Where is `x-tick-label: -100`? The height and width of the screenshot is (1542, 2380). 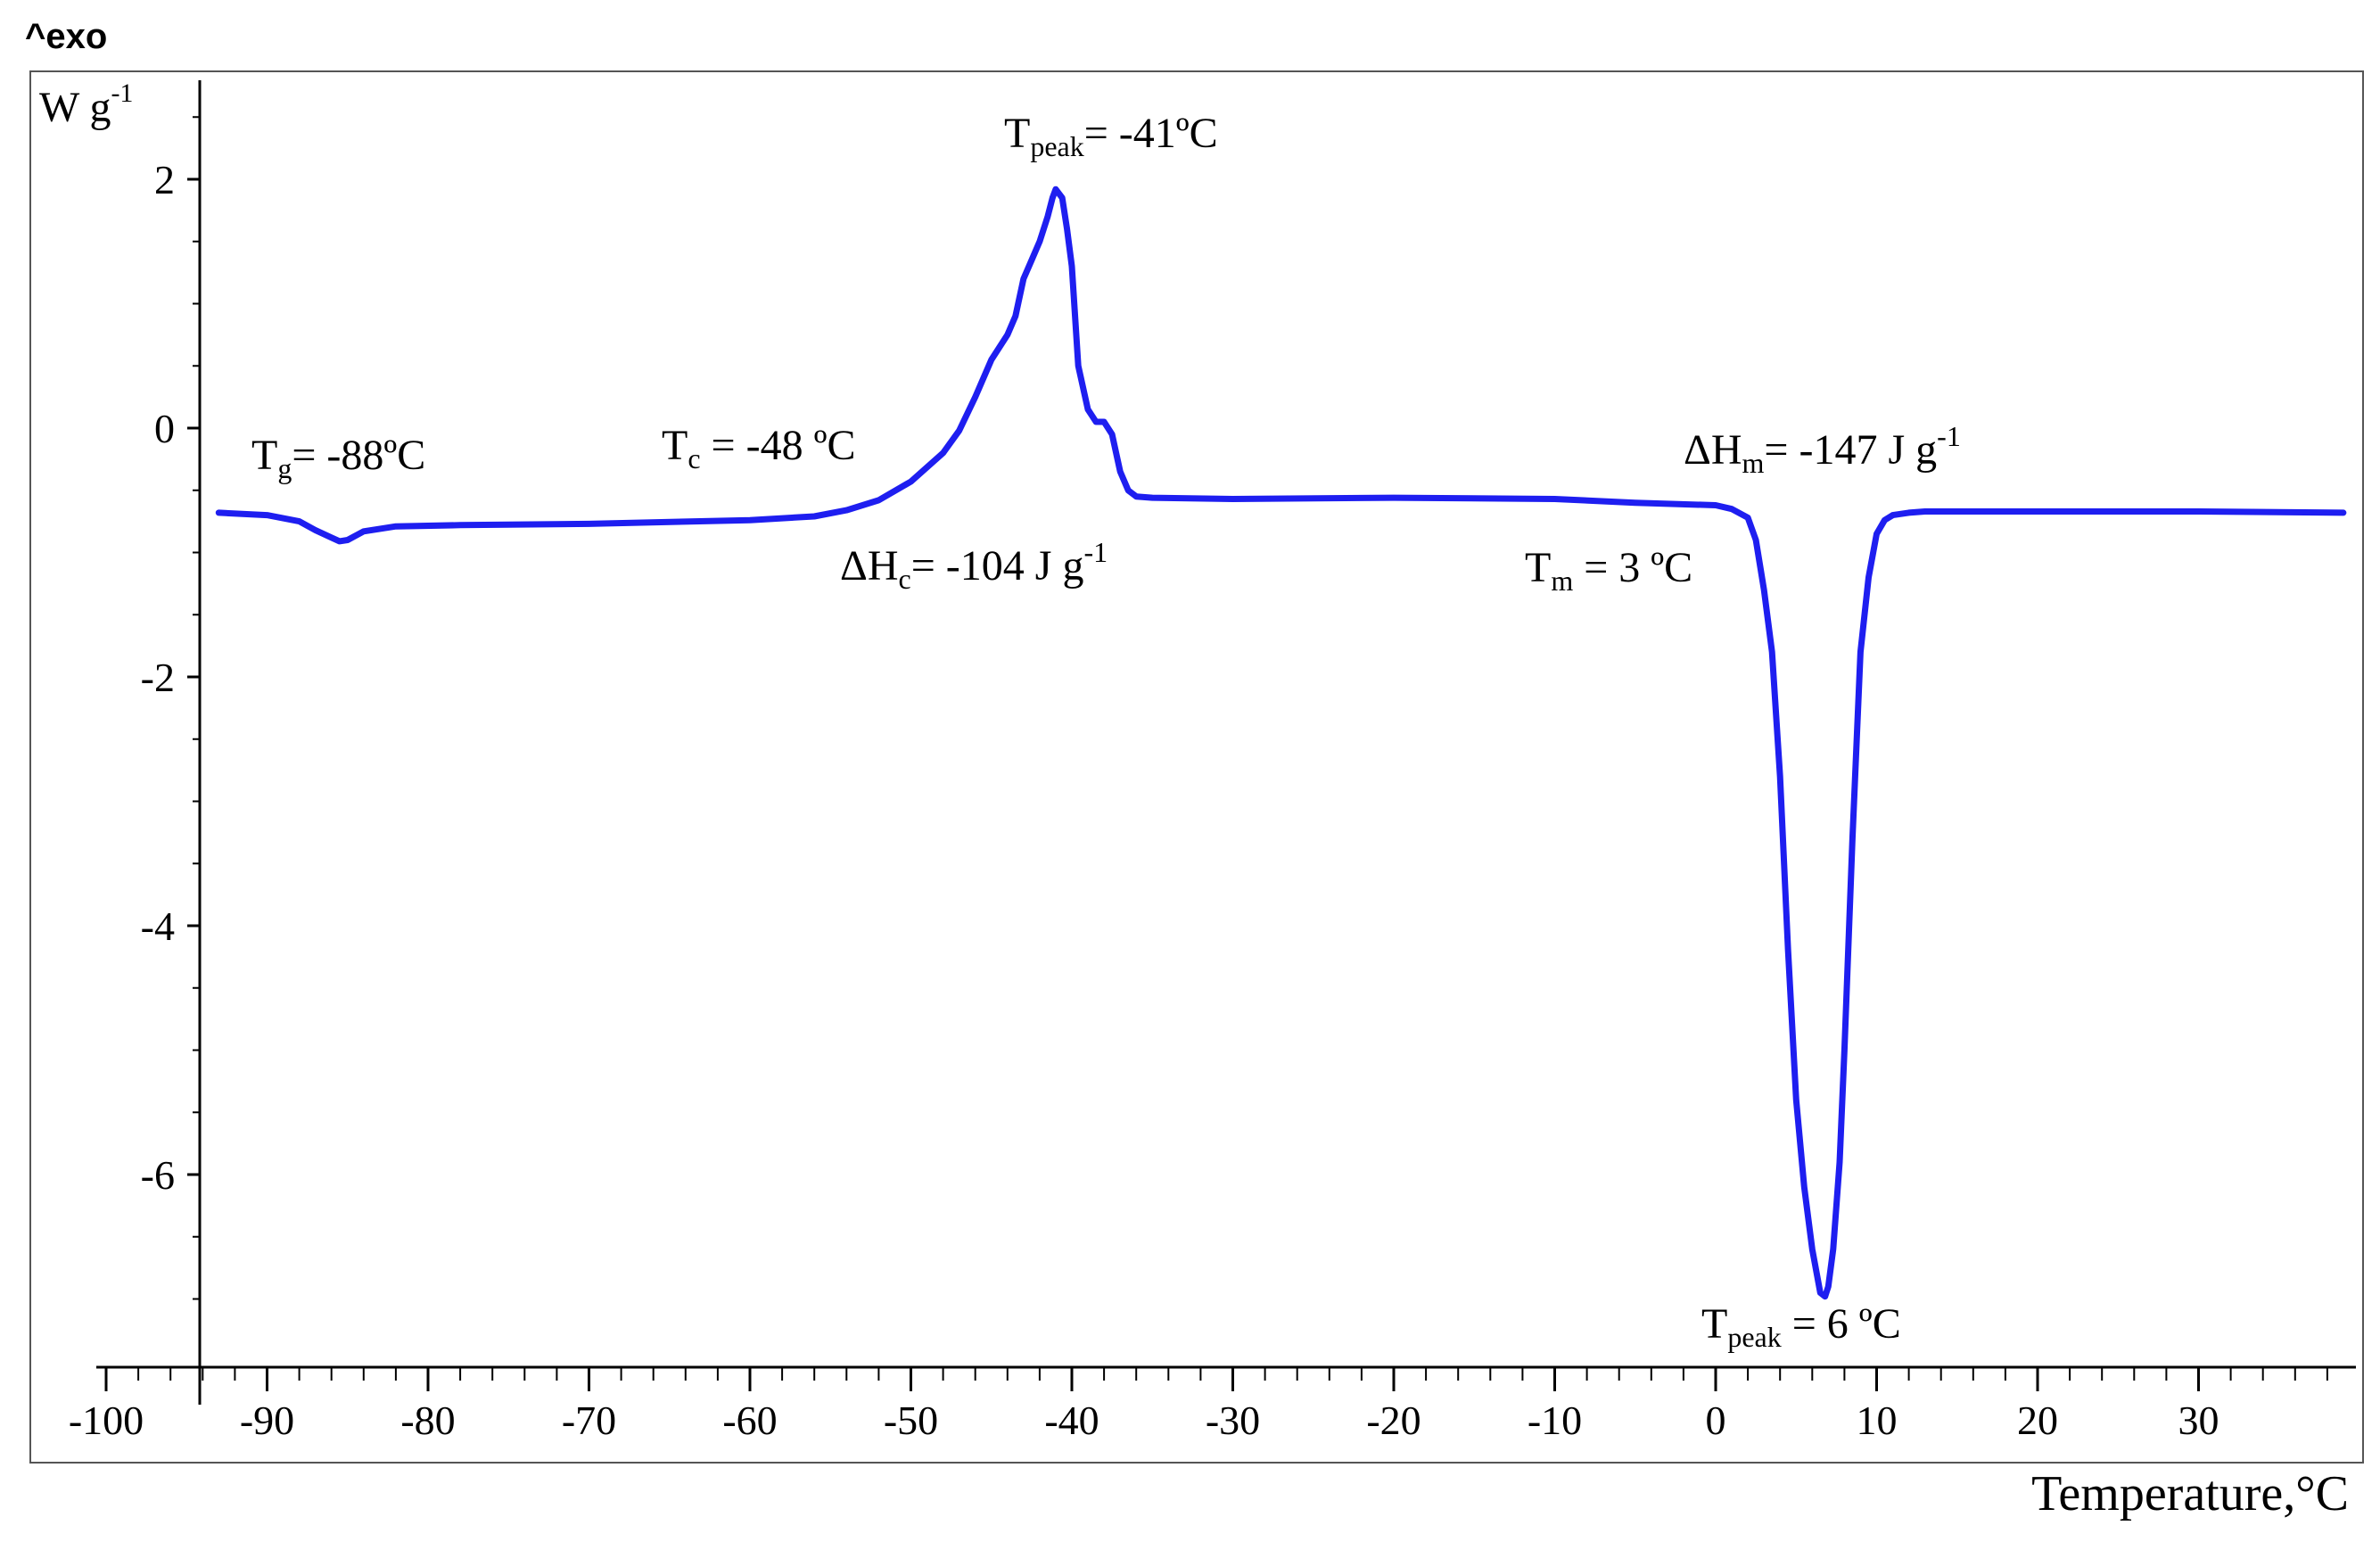
x-tick-label: -100 is located at coordinates (107, 1420).